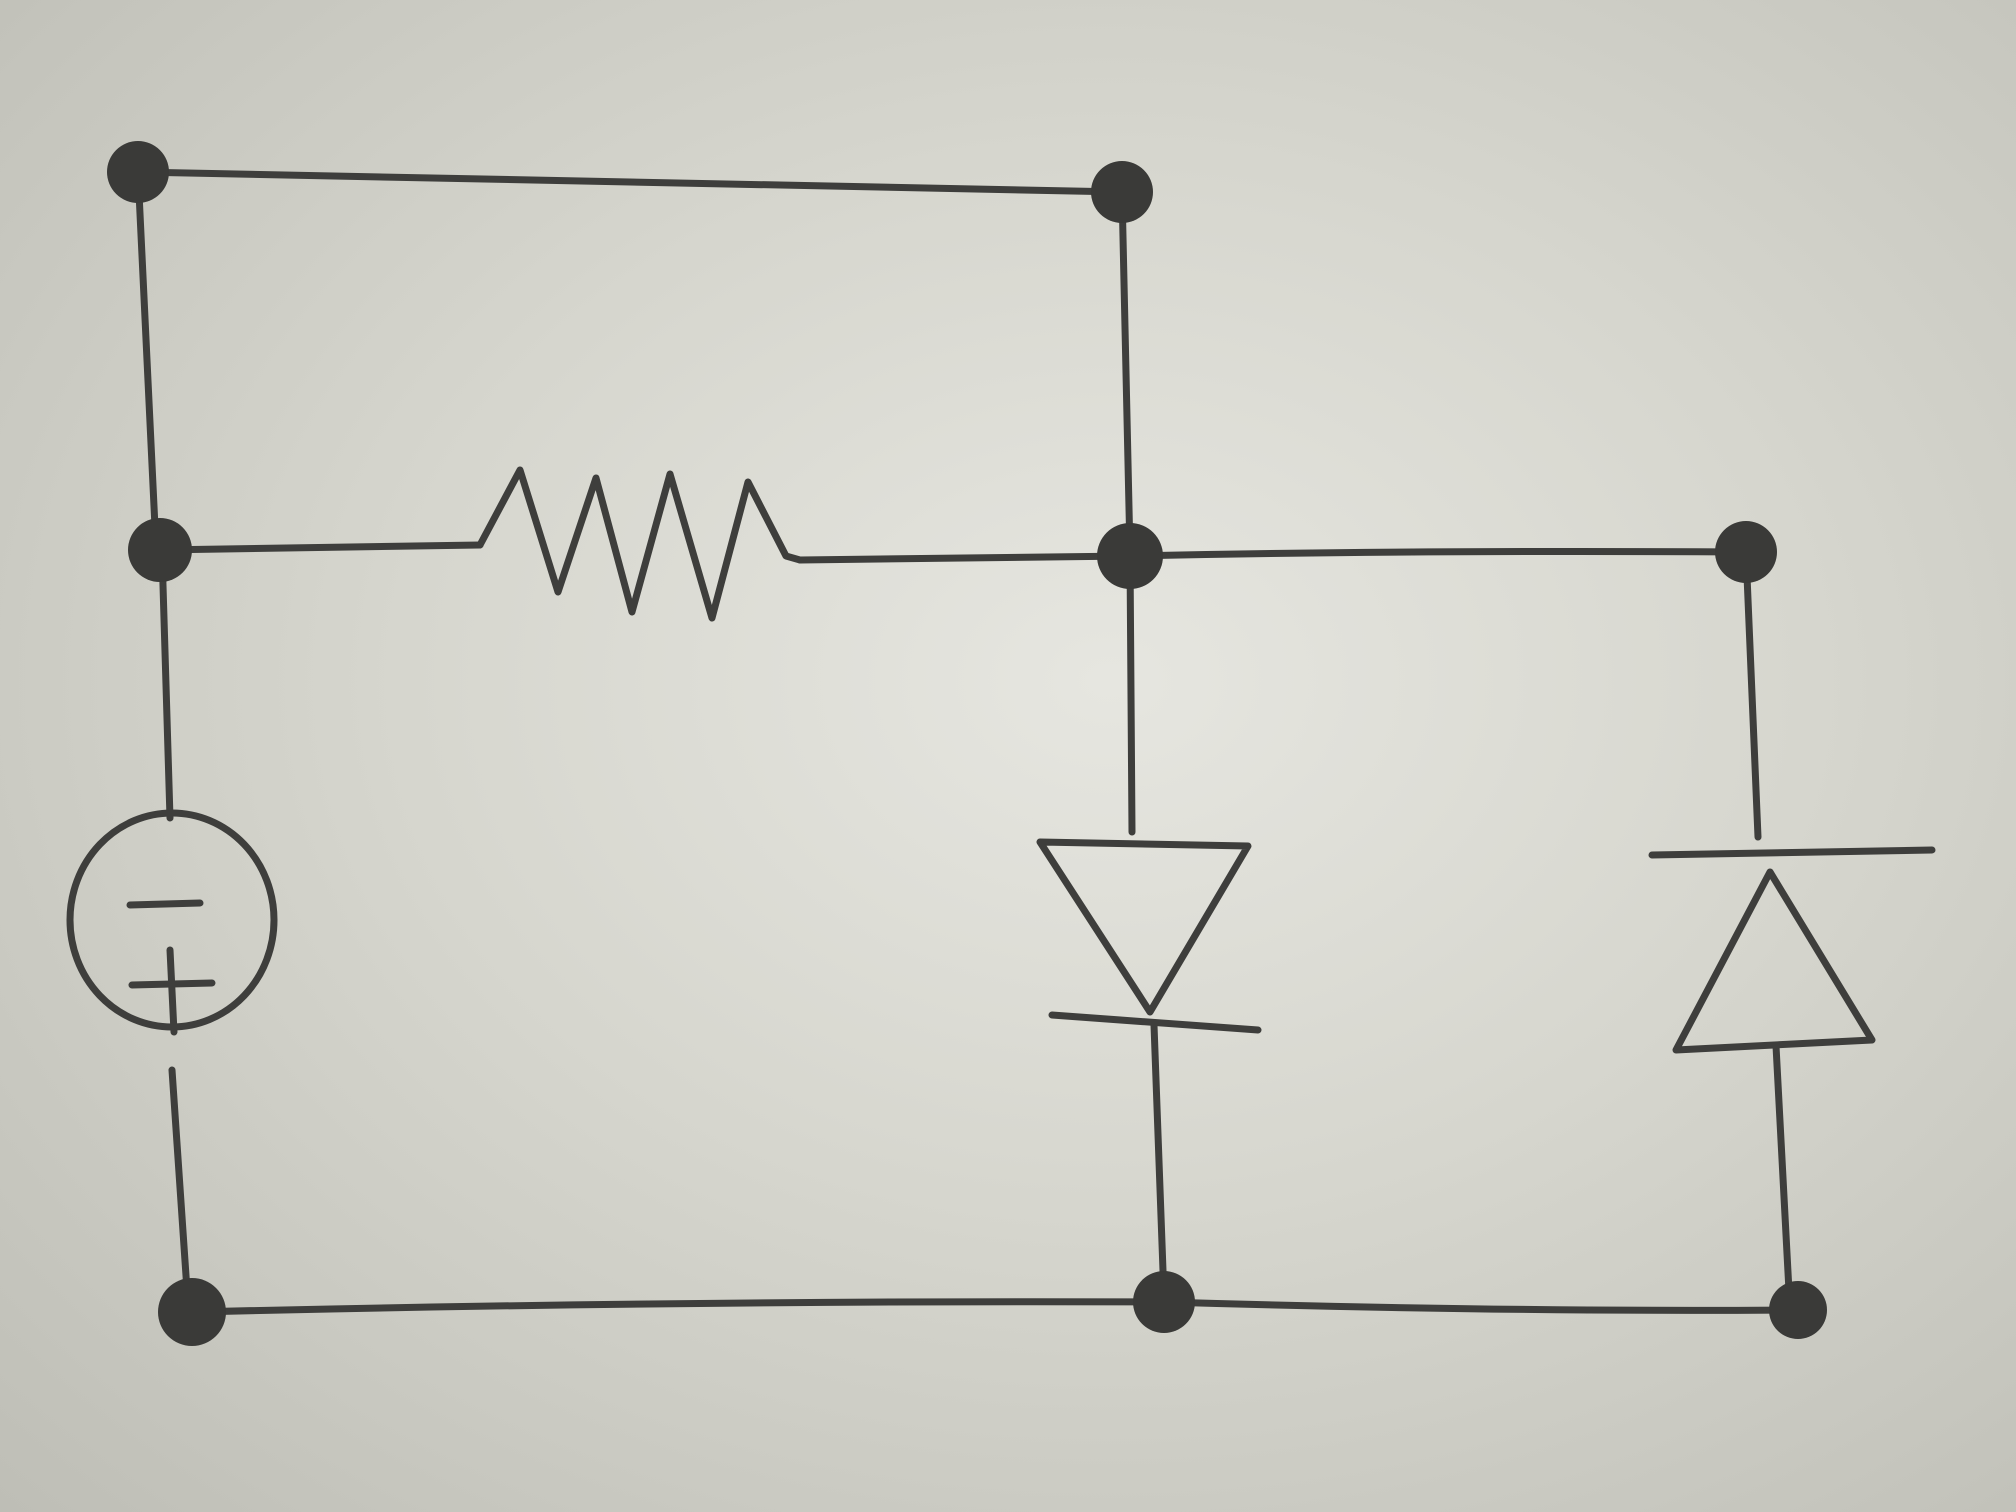  Describe the element at coordinates (1159, 1161) in the screenshot. I see `wire-diode-to-bottom` at that location.